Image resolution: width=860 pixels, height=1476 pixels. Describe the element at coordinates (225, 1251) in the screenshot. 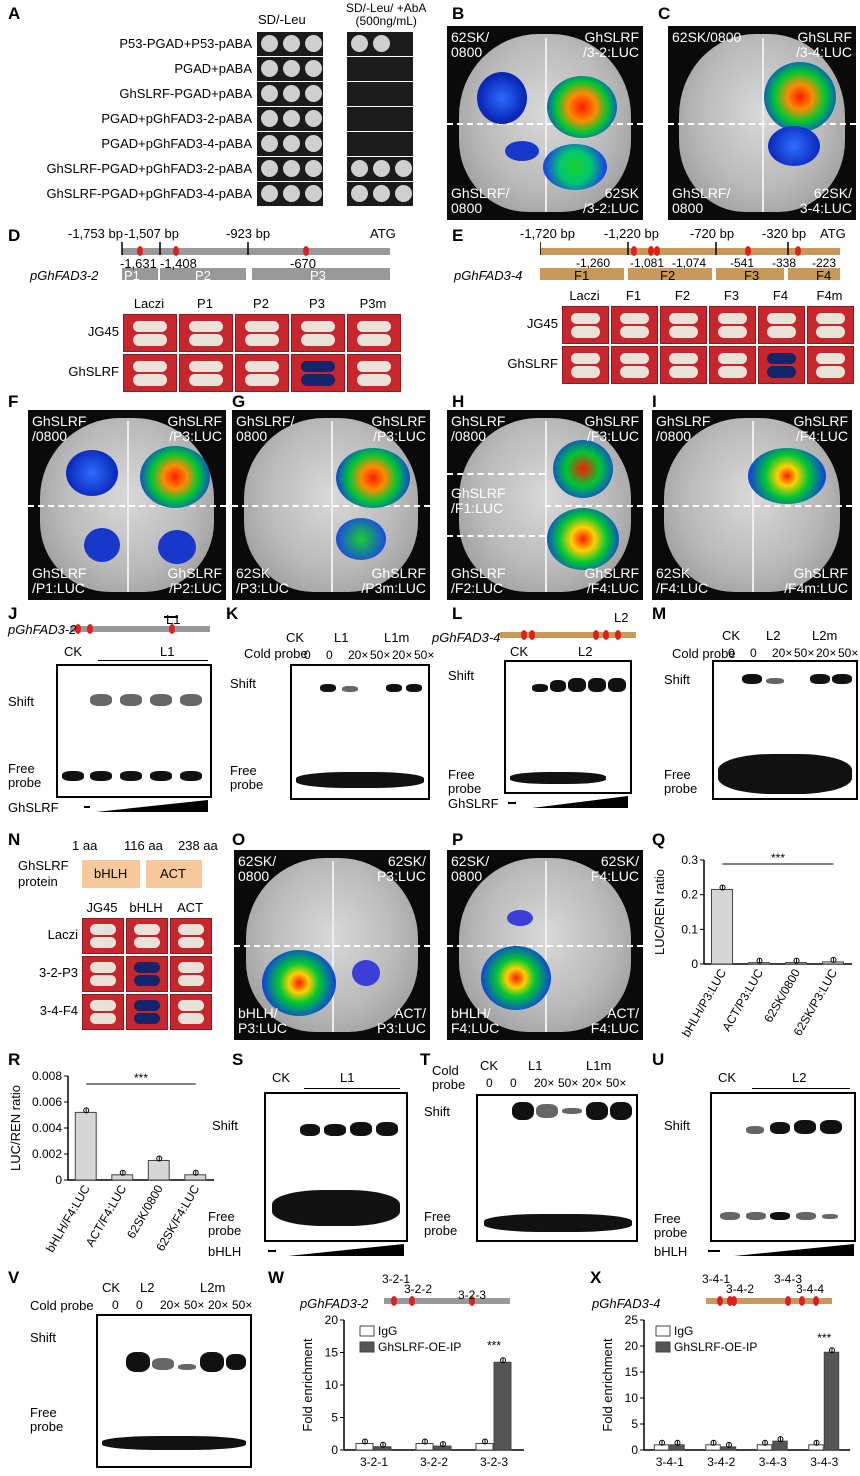

I see `s-protein-label: bHLH` at that location.